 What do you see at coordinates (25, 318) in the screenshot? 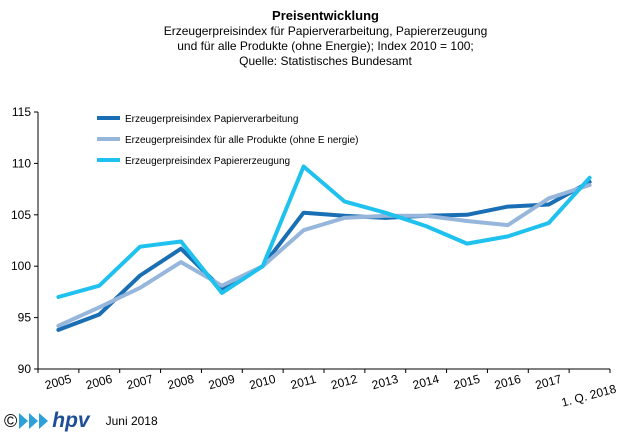
I see `y-tick-label: 95` at bounding box center [25, 318].